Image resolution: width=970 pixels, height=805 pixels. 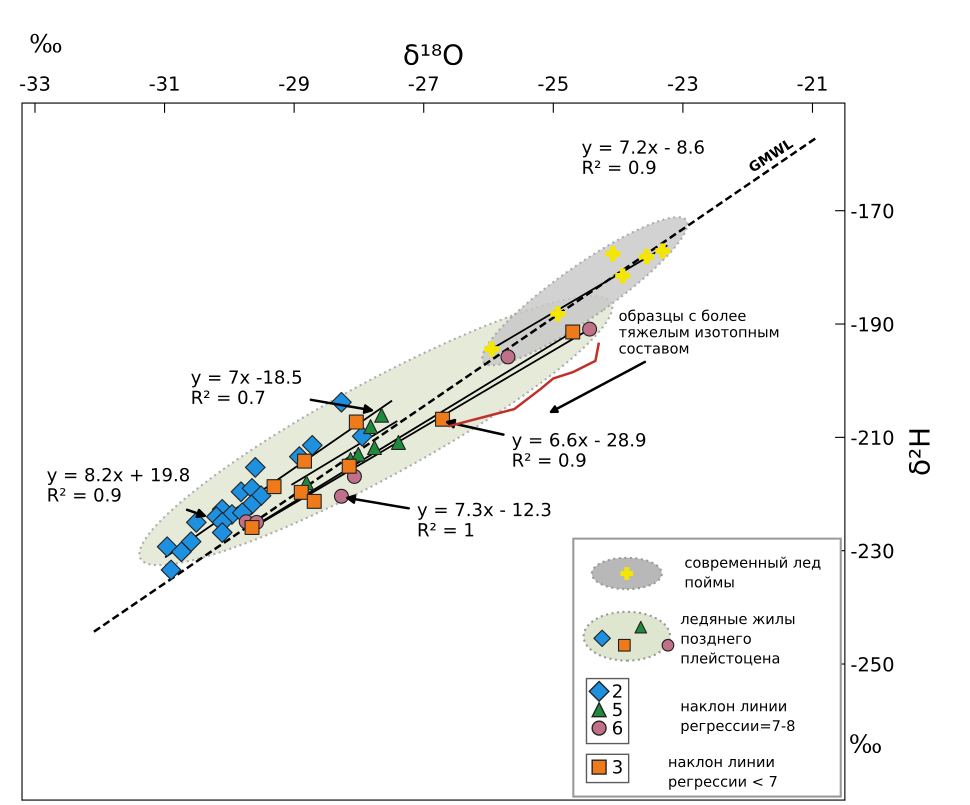 I want to click on annotation: наклон линии регрессии < 7, so click(x=723, y=774).